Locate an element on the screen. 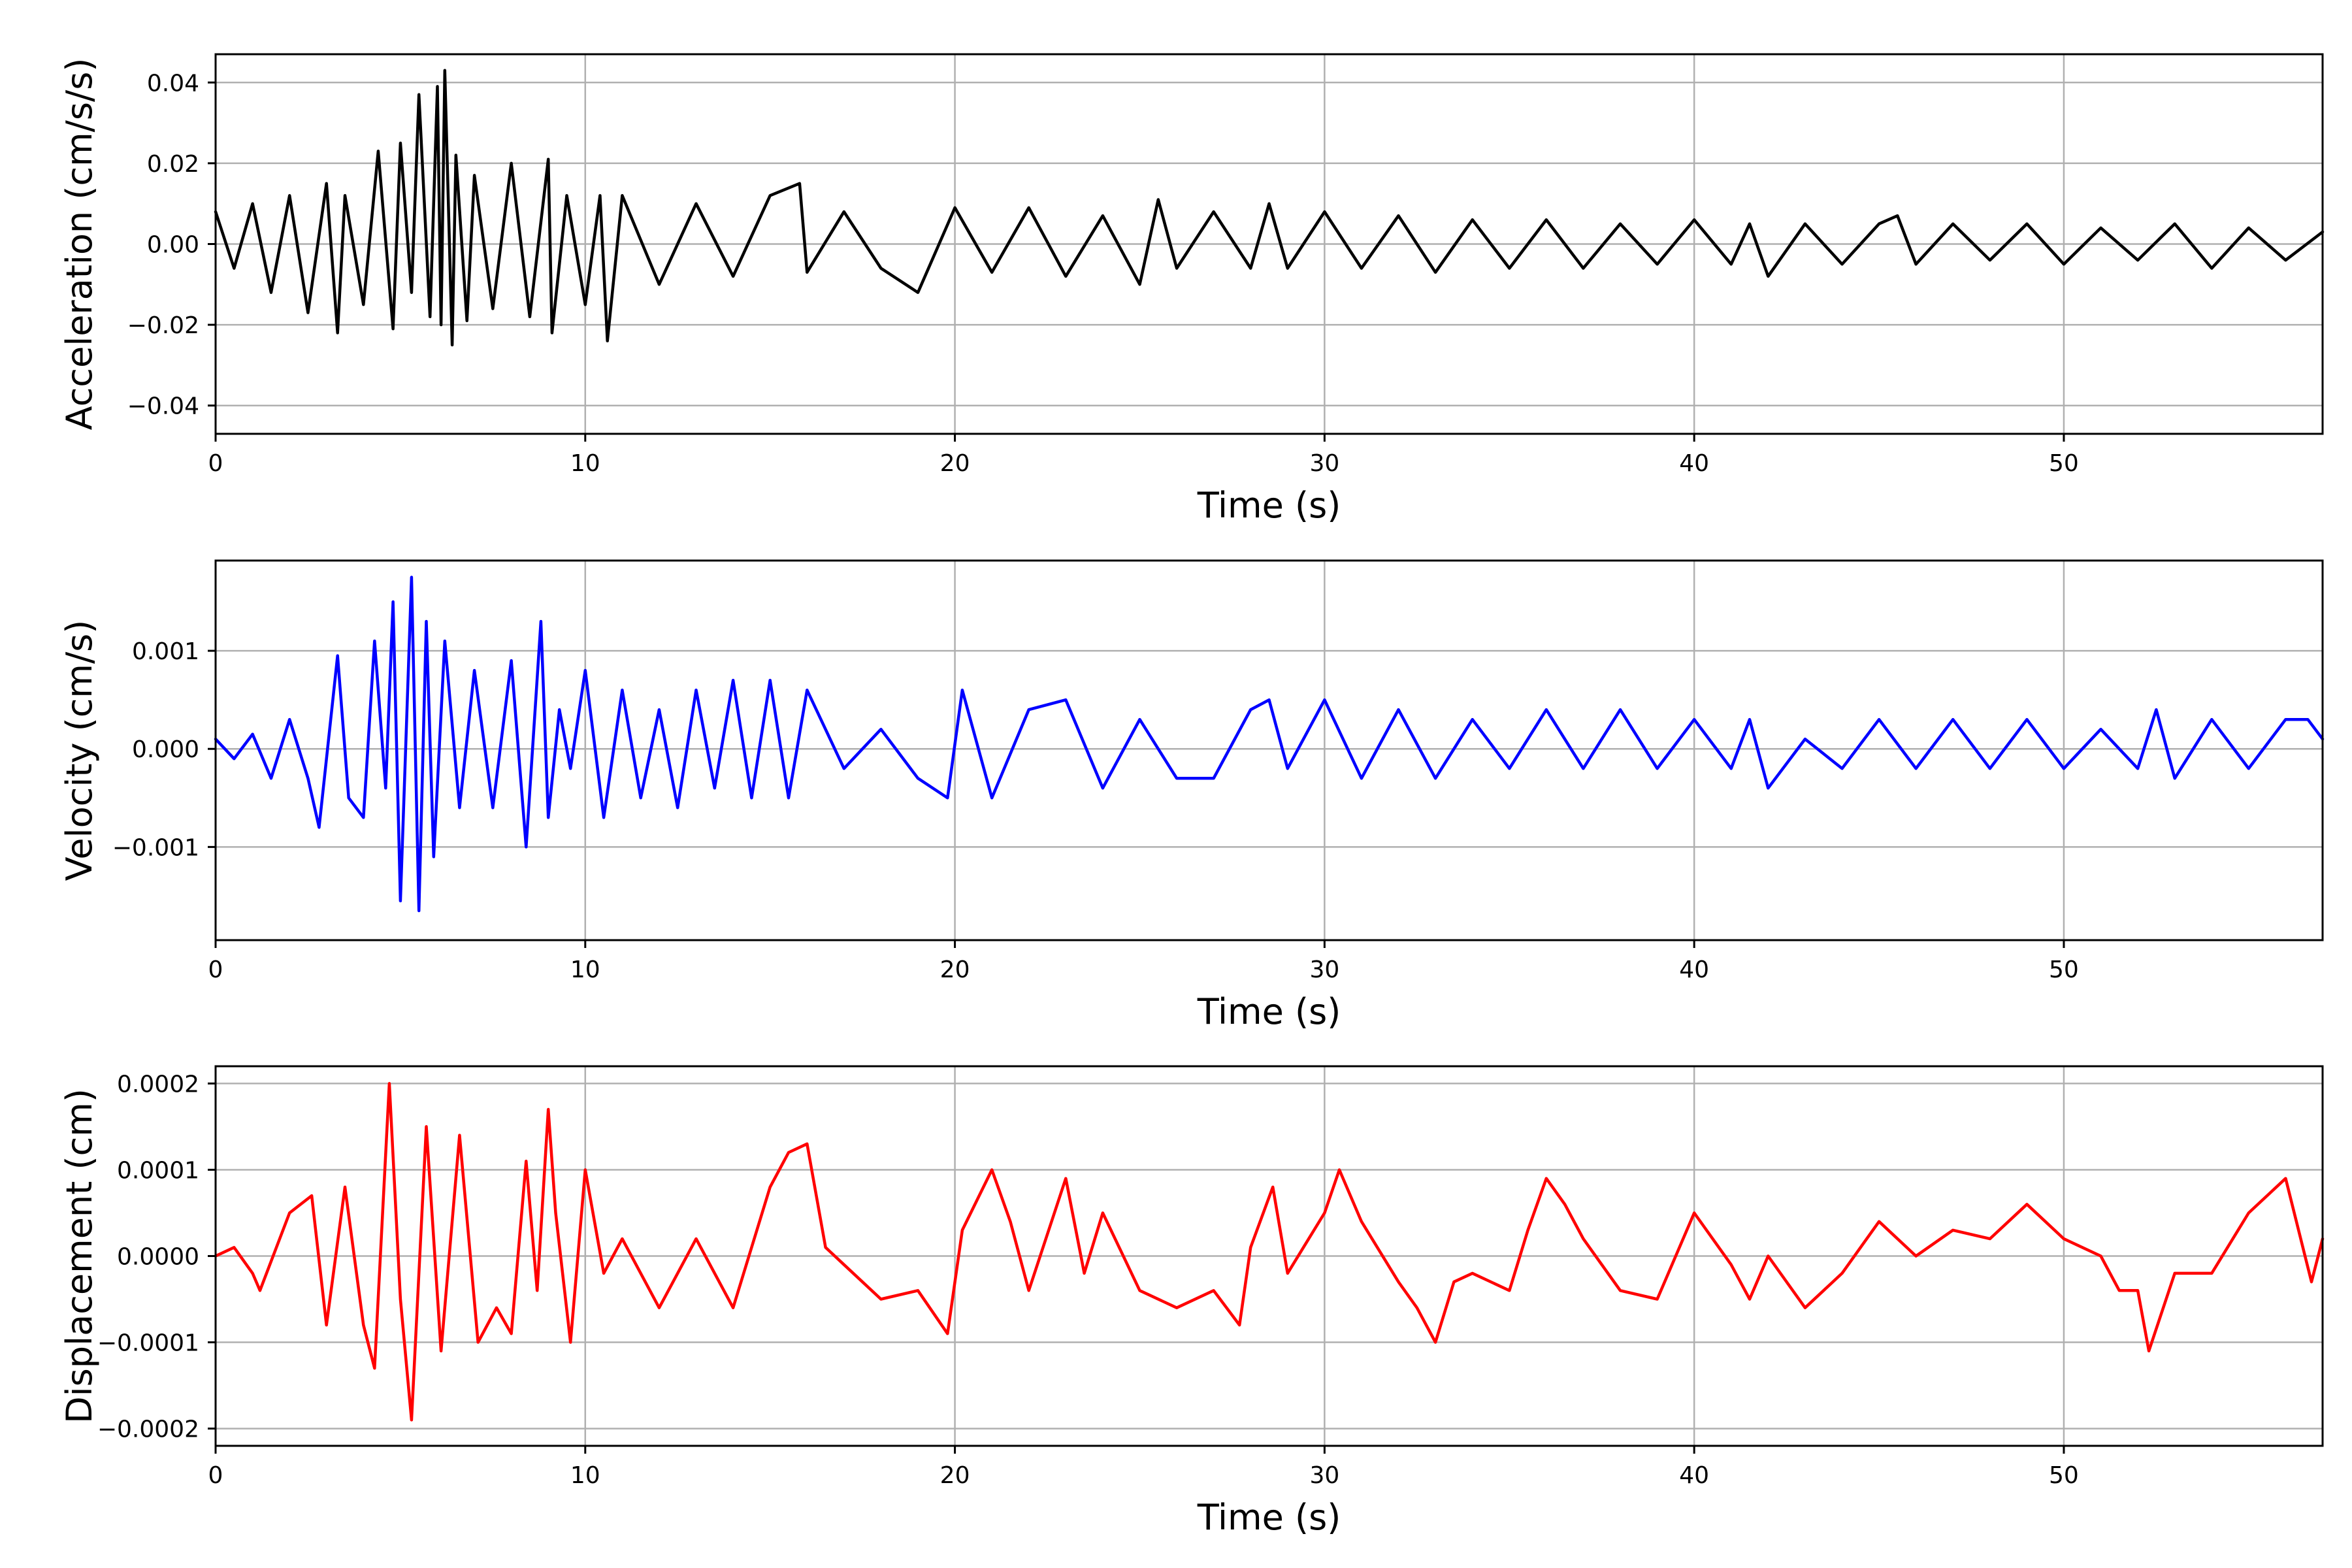 The image size is (2352, 1568). acceleration-y-tick-label: 0.04 is located at coordinates (173, 83).